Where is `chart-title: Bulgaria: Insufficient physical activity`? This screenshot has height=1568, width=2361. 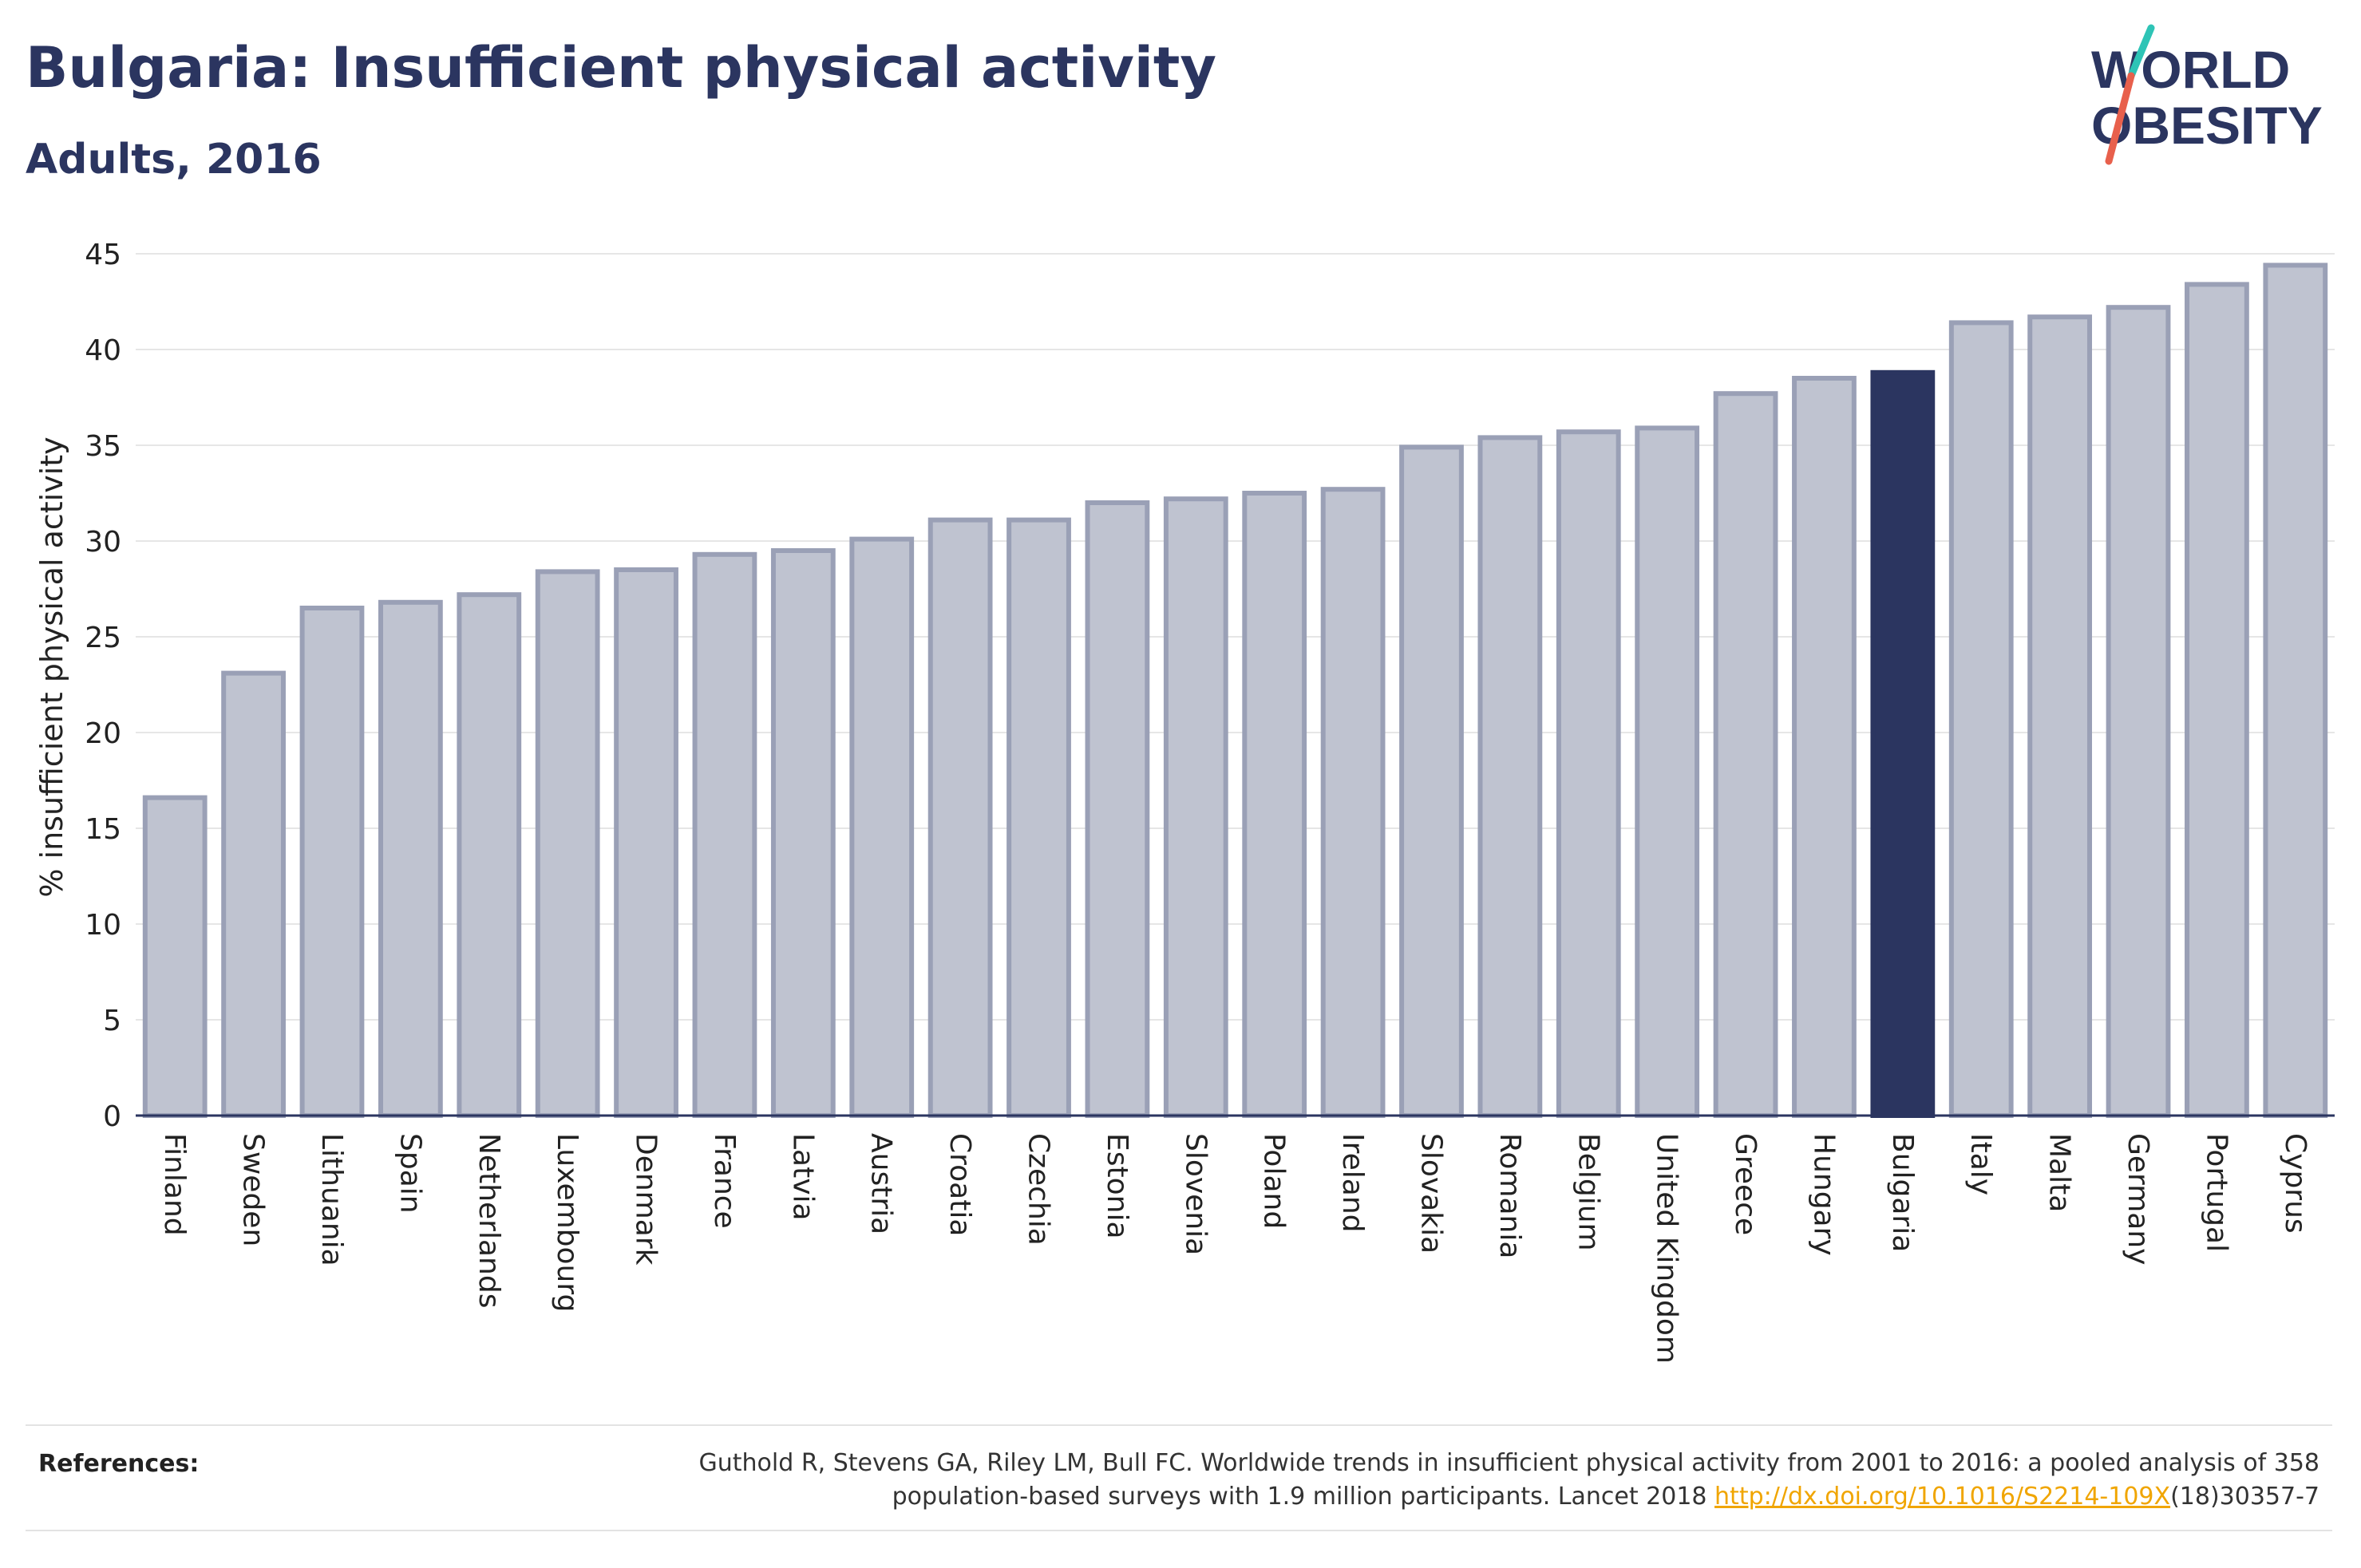
chart-title: Bulgaria: Insufficient physical activity is located at coordinates (621, 68).